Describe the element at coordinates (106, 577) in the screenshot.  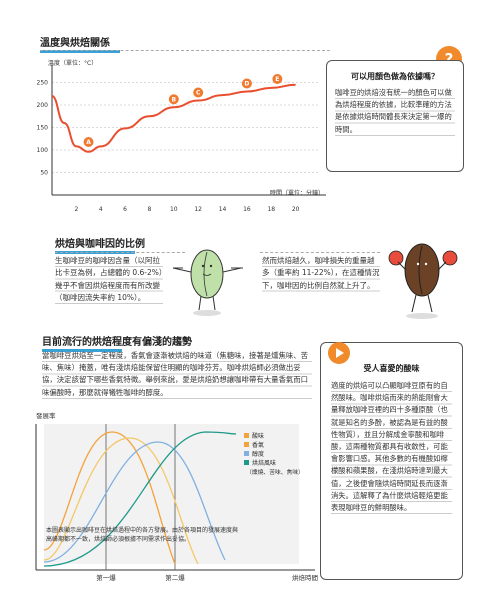
I see `x-tick-first-crack: 第一爆` at that location.